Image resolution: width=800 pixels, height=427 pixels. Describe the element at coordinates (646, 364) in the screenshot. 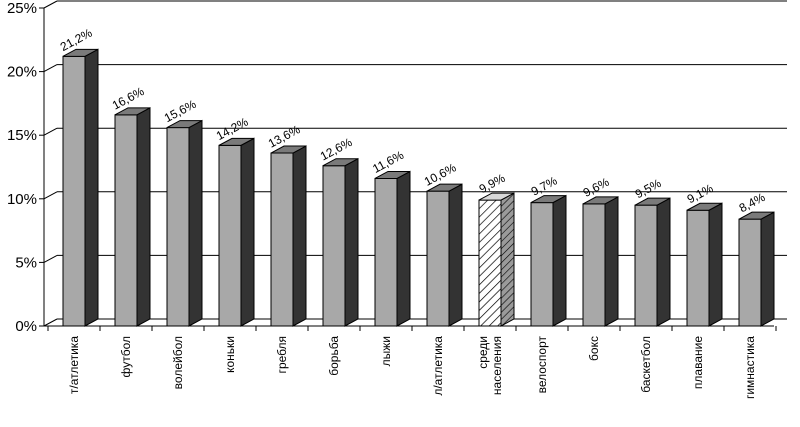

I see `category-label: баскетбол` at that location.